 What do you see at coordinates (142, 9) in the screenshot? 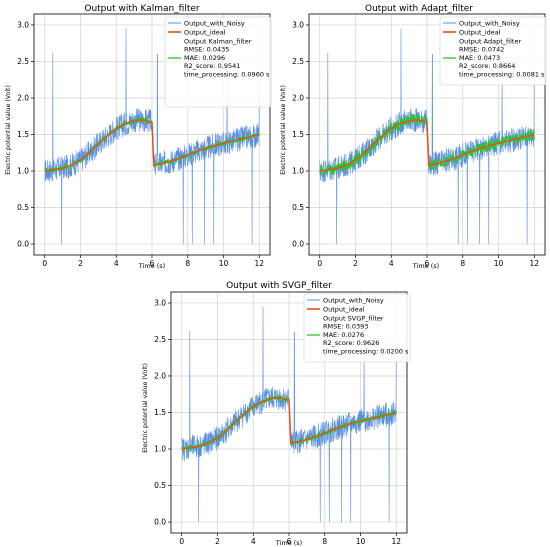
I see `panel-title: Output with Kalman_filter` at bounding box center [142, 9].